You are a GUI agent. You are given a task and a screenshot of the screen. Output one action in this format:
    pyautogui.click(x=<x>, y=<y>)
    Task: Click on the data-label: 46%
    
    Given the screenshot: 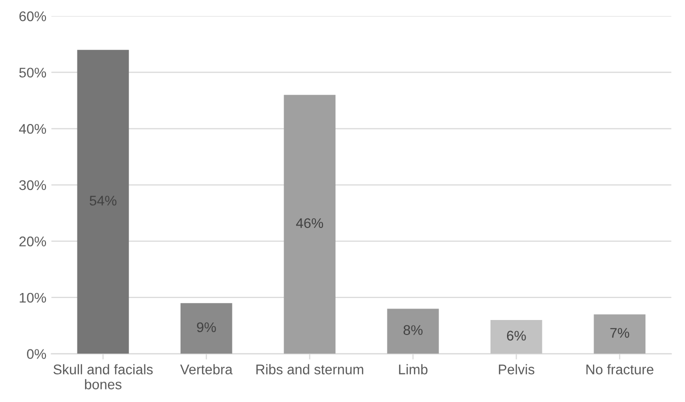 What is the action you would take?
    pyautogui.click(x=310, y=223)
    